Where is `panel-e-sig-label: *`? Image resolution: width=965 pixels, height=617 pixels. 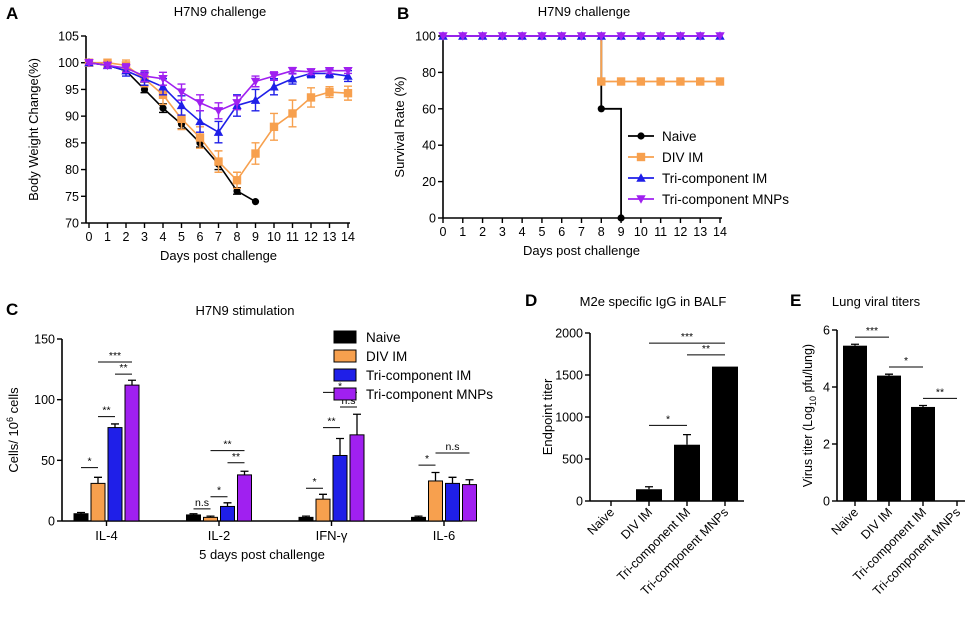 panel-e-sig-label: * is located at coordinates (906, 361).